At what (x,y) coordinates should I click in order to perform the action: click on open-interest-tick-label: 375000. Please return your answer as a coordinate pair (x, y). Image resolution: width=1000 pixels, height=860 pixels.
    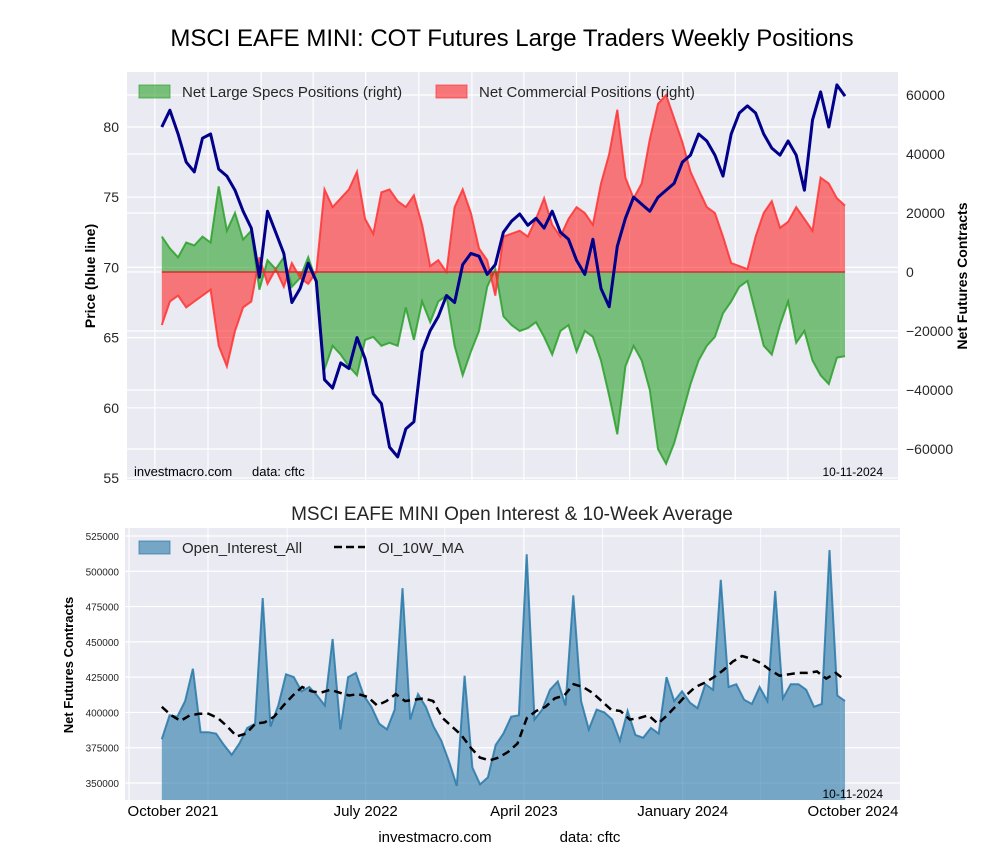
    Looking at the image, I should click on (103, 749).